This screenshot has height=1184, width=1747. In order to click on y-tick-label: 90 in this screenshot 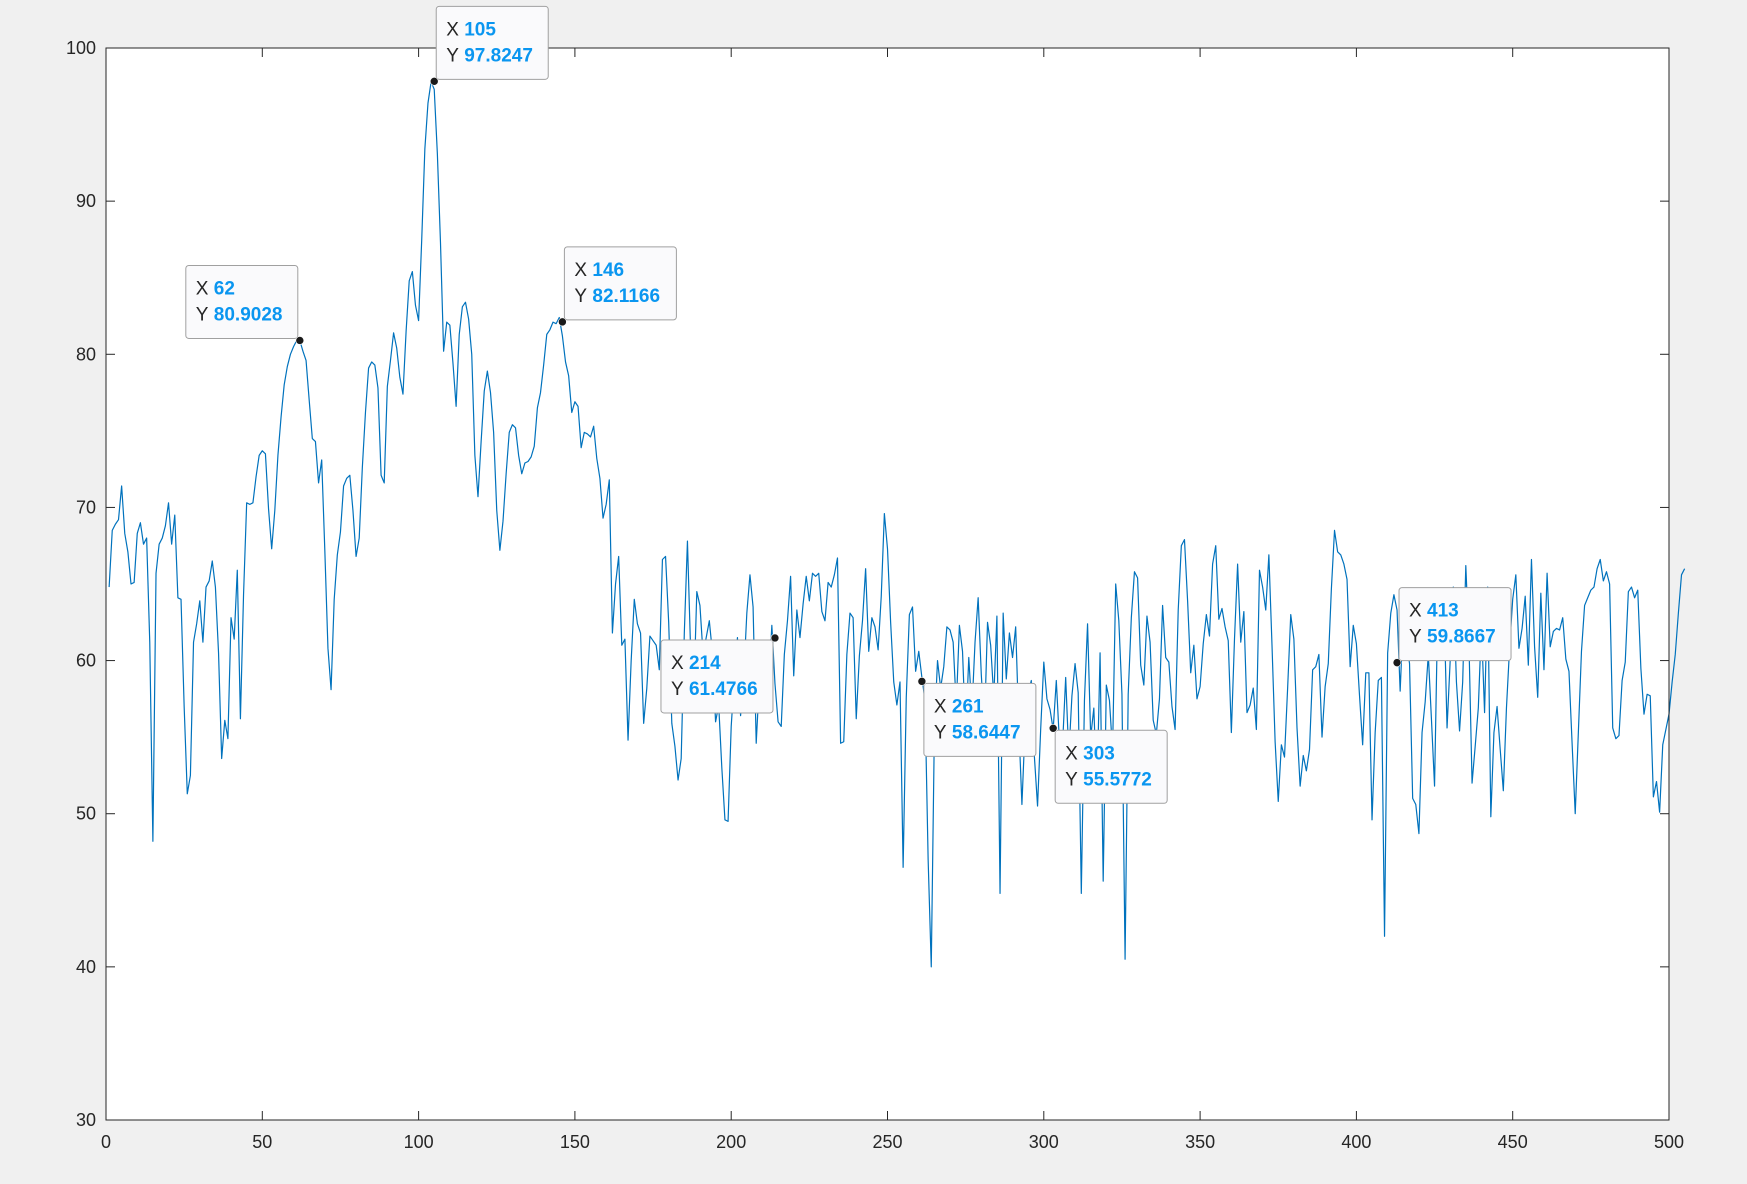, I will do `click(86, 201)`.